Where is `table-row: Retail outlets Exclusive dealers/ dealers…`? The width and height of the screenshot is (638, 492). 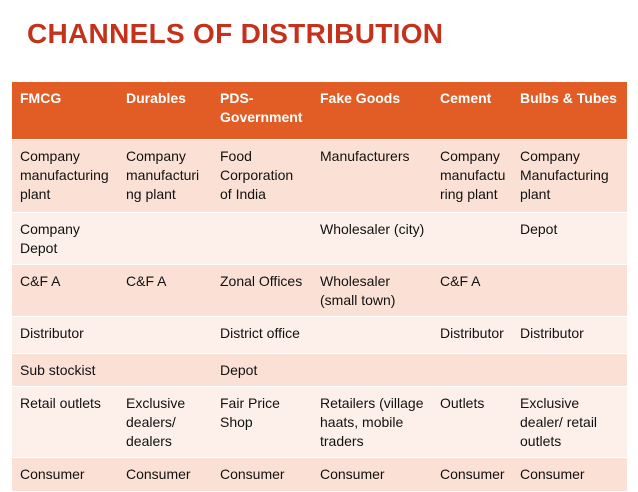
table-row: Retail outlets Exclusive dealers/ dealers… is located at coordinates (319, 422).